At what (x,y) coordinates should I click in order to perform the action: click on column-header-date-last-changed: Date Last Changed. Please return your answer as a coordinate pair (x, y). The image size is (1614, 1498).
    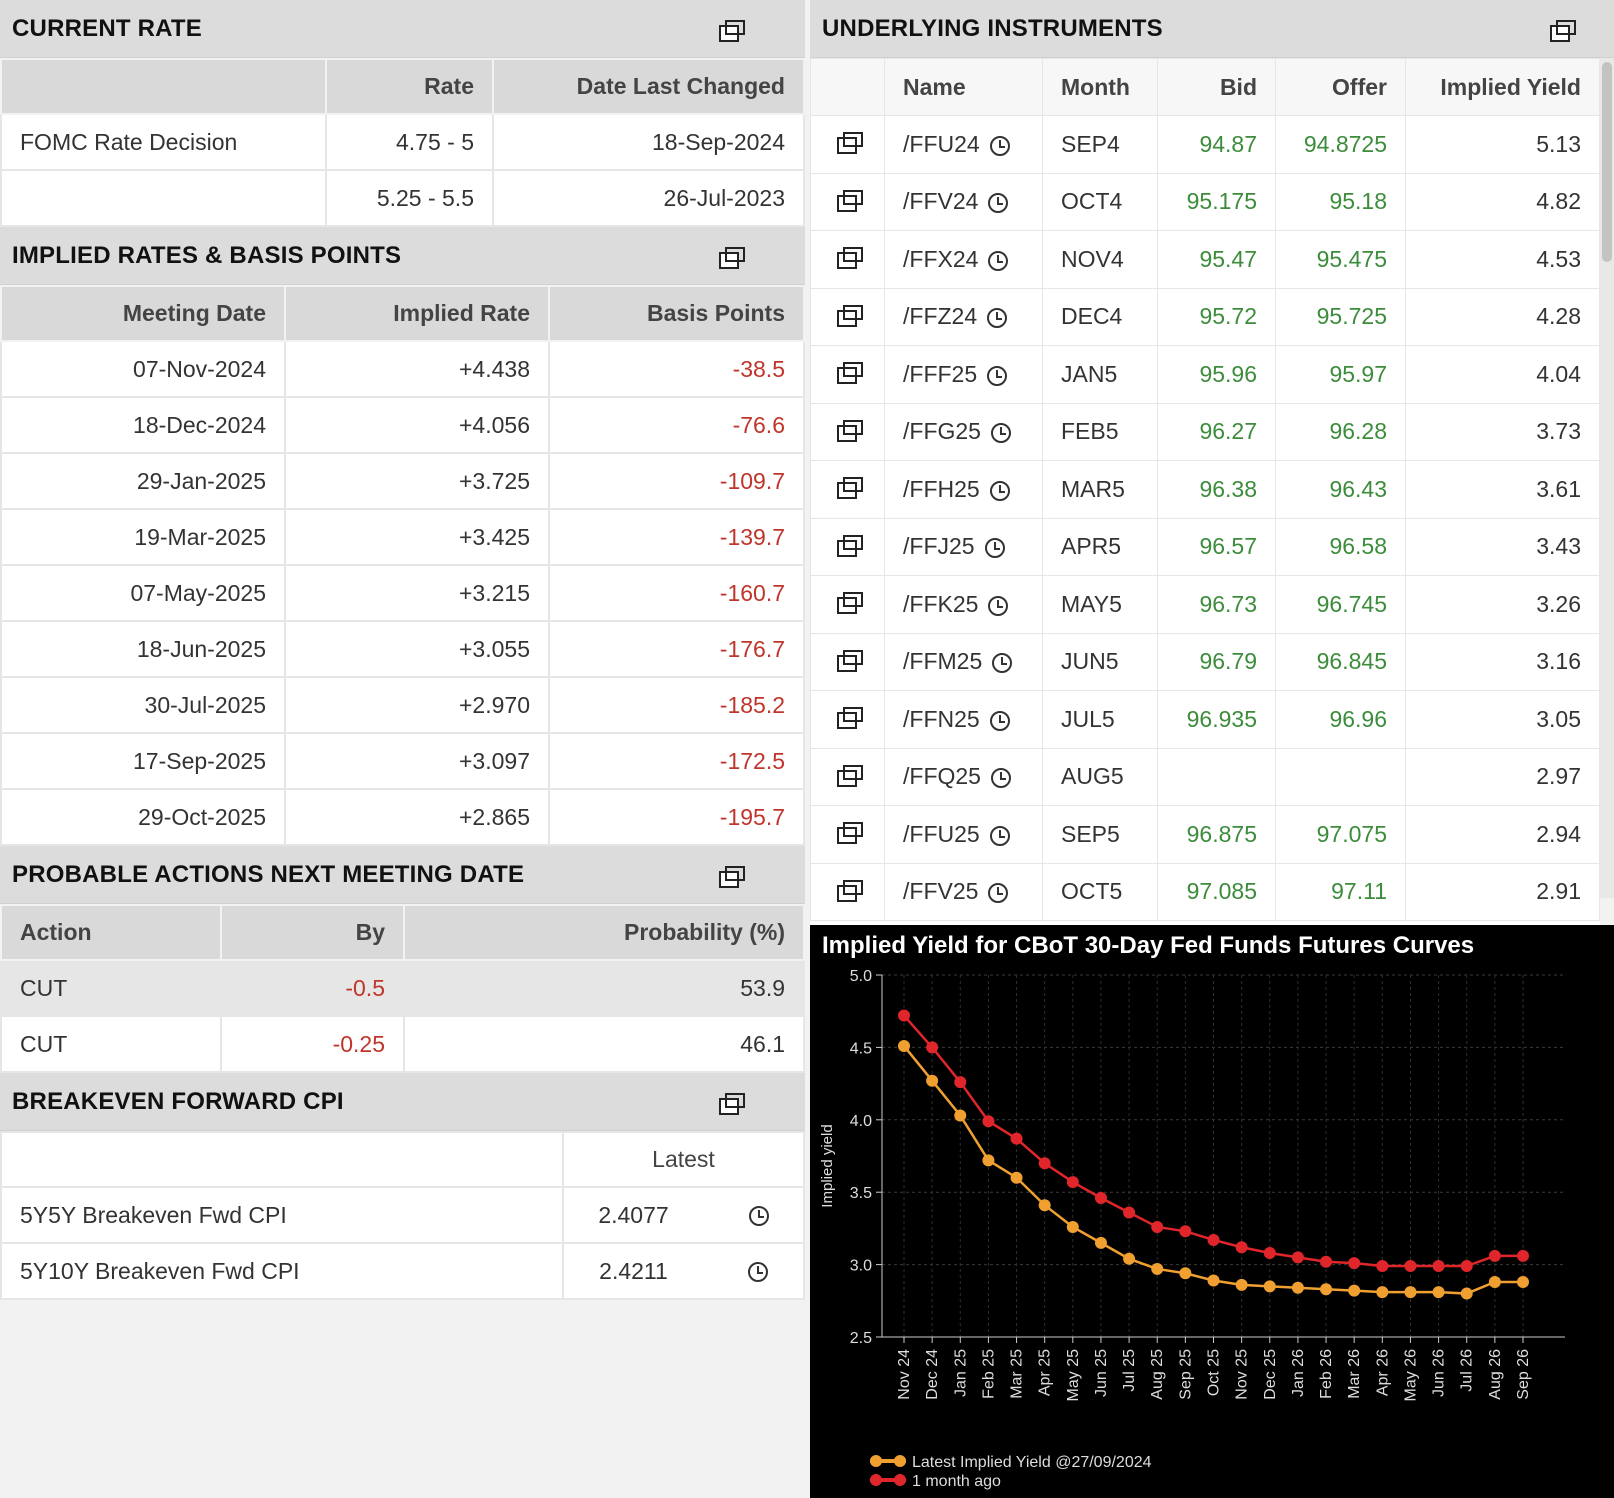
    Looking at the image, I should click on (648, 86).